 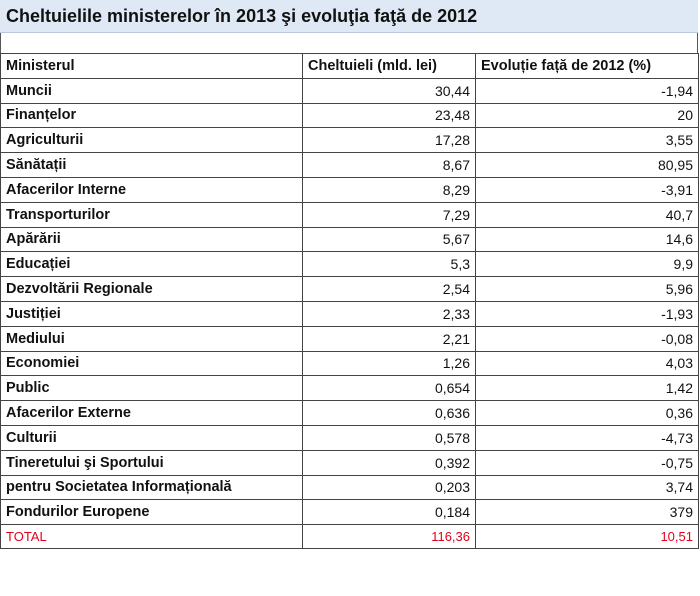 What do you see at coordinates (587, 115) in the screenshot?
I see `evolution-value: 20` at bounding box center [587, 115].